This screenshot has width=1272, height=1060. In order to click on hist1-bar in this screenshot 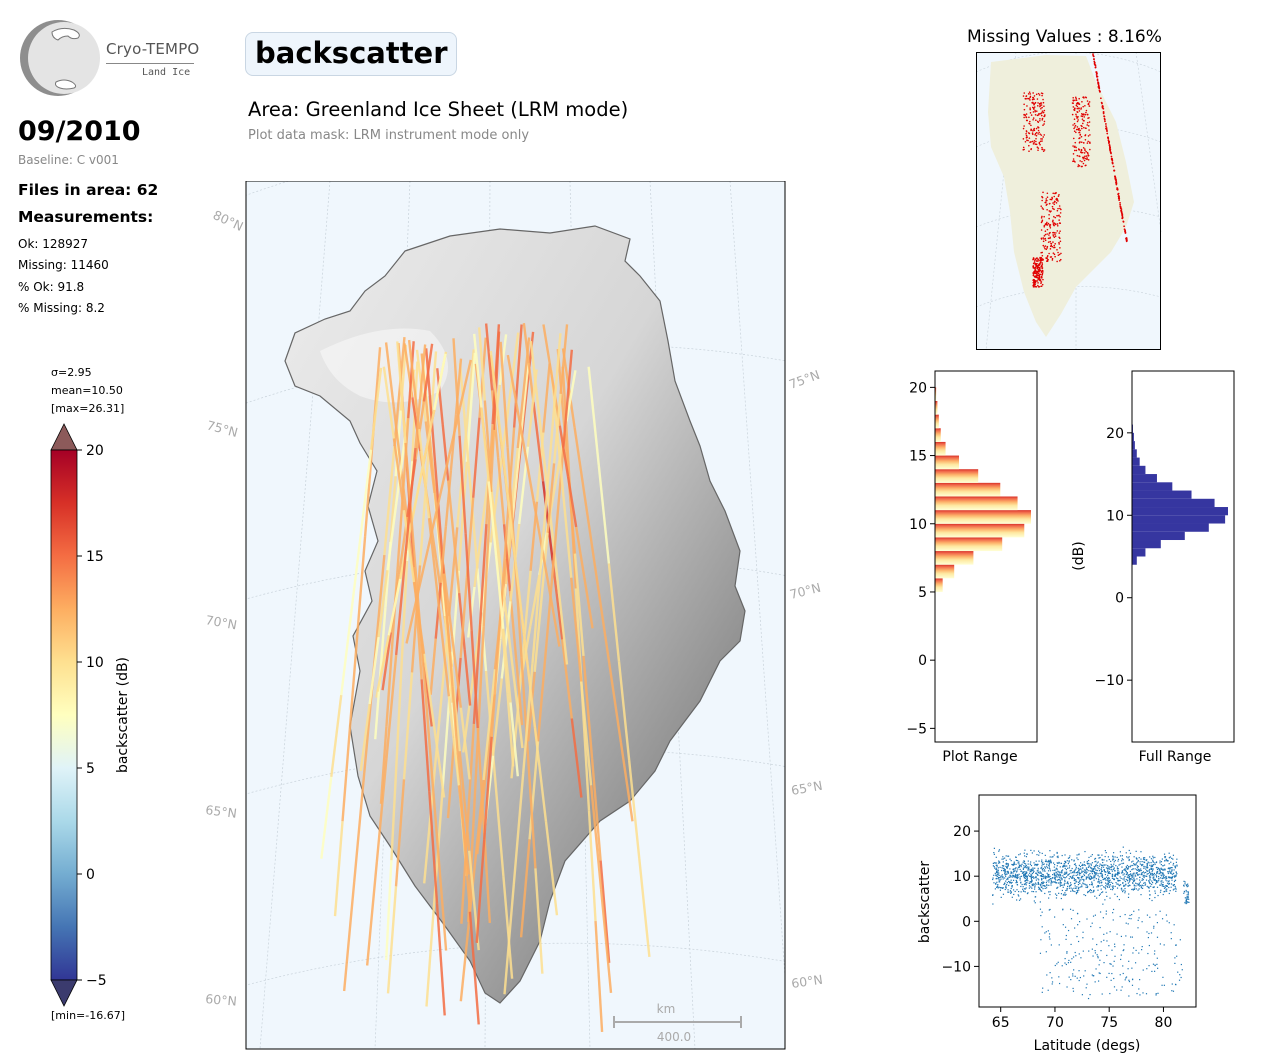, I will do `click(937, 421)`.